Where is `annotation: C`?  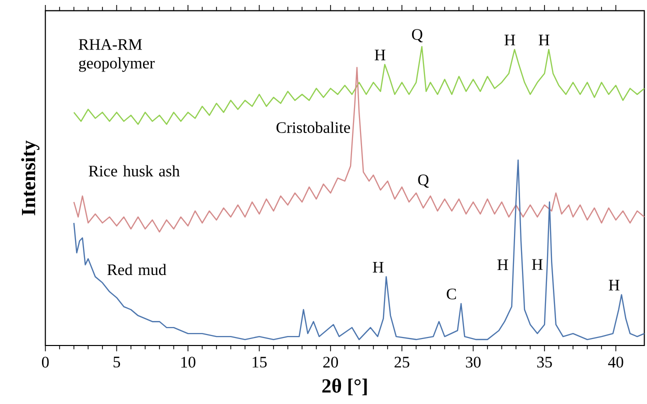
annotation: C is located at coordinates (451, 294).